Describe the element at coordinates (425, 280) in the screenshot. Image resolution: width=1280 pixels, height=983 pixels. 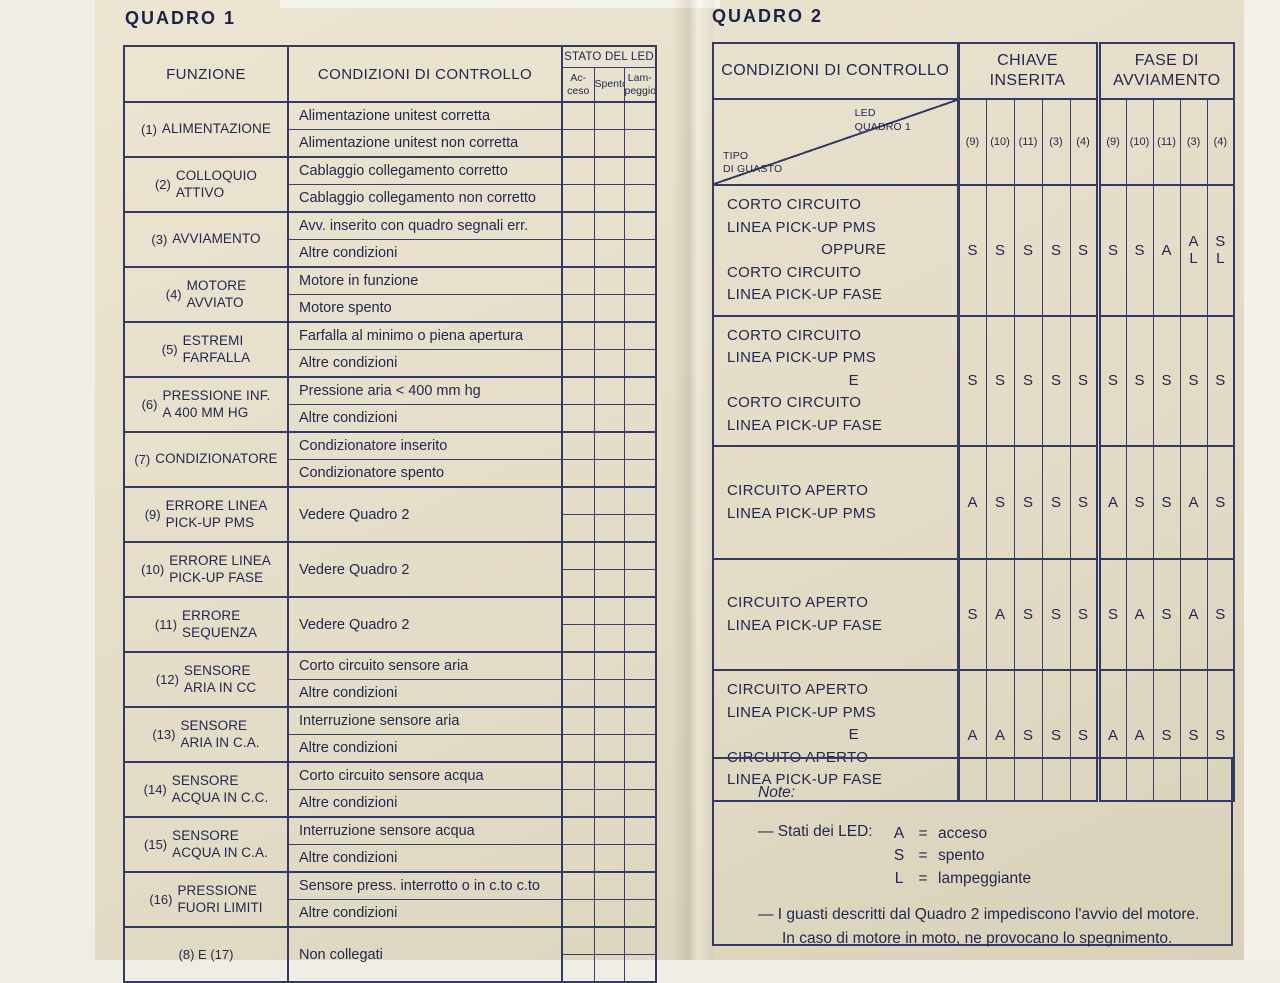
I see `condition-cell: Motore in funzione` at that location.